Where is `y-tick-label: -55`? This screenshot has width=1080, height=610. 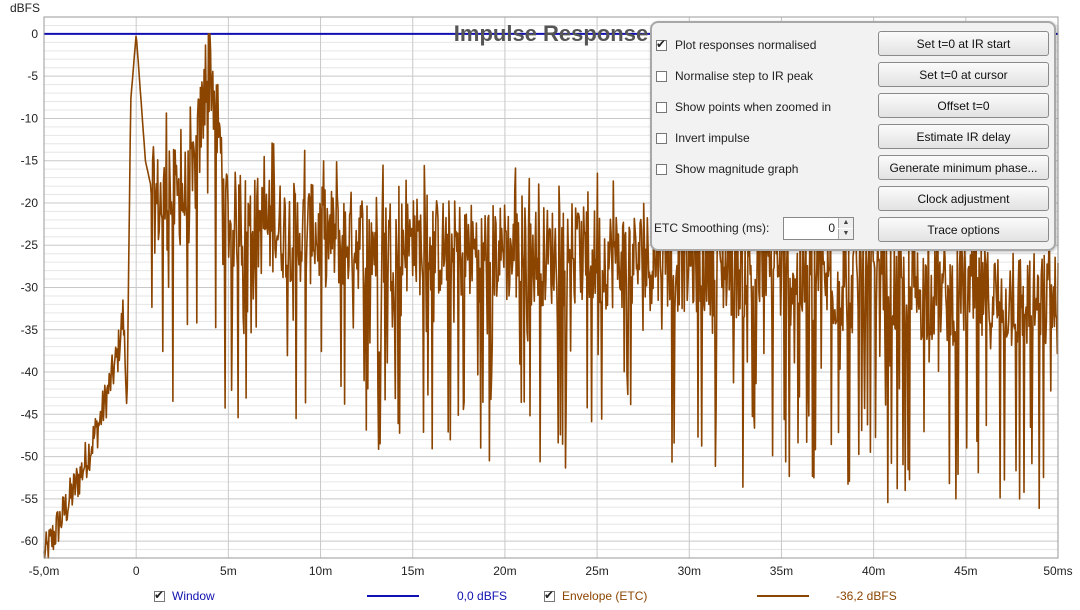 y-tick-label: -55 is located at coordinates (30, 499).